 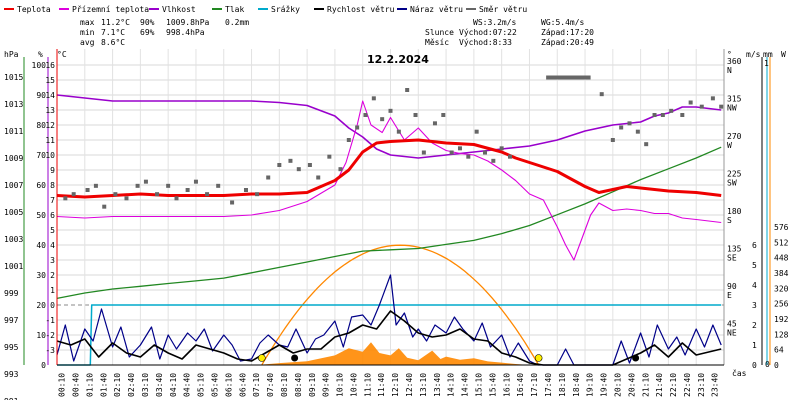 I want to click on hpa-tick-label: 1013, so click(x=13, y=104).